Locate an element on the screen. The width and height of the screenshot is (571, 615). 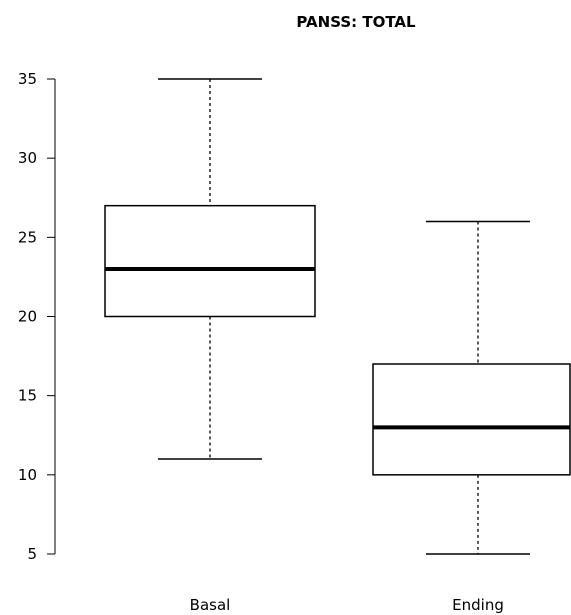
y-tick-label-20: 20 is located at coordinates (27, 317).